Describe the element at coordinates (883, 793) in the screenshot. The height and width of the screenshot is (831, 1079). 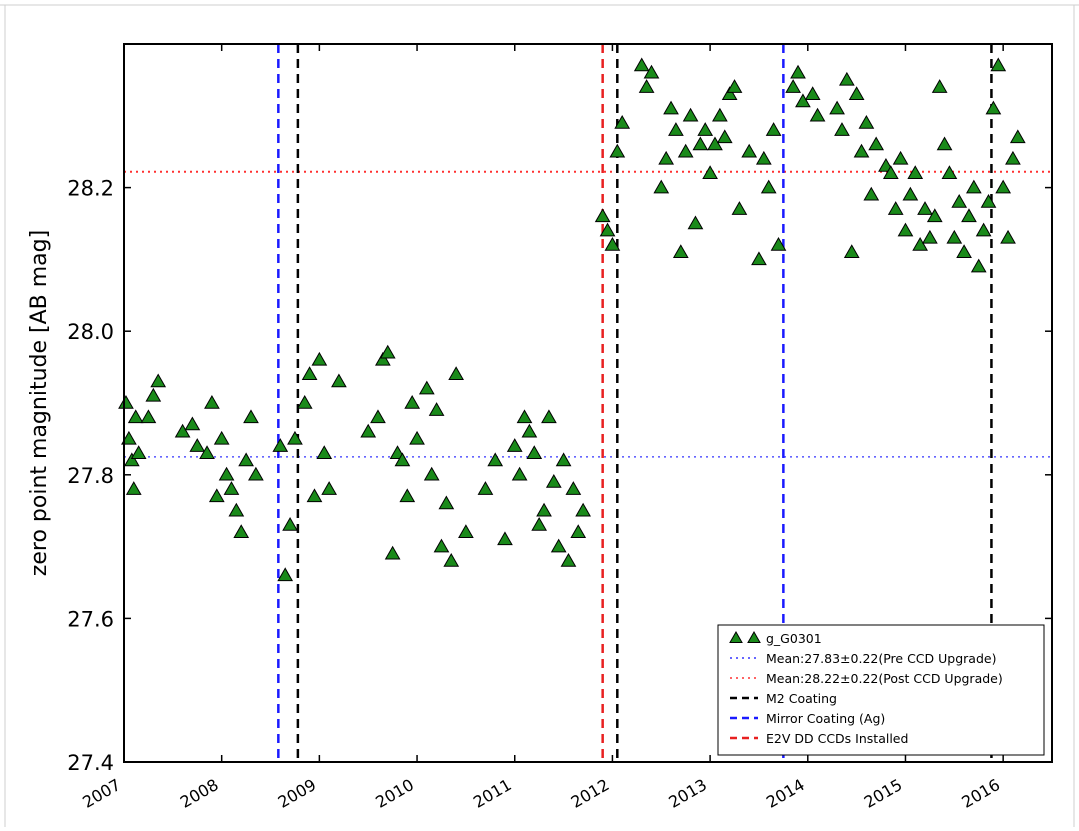
I see `x-tick-label: 2015` at that location.